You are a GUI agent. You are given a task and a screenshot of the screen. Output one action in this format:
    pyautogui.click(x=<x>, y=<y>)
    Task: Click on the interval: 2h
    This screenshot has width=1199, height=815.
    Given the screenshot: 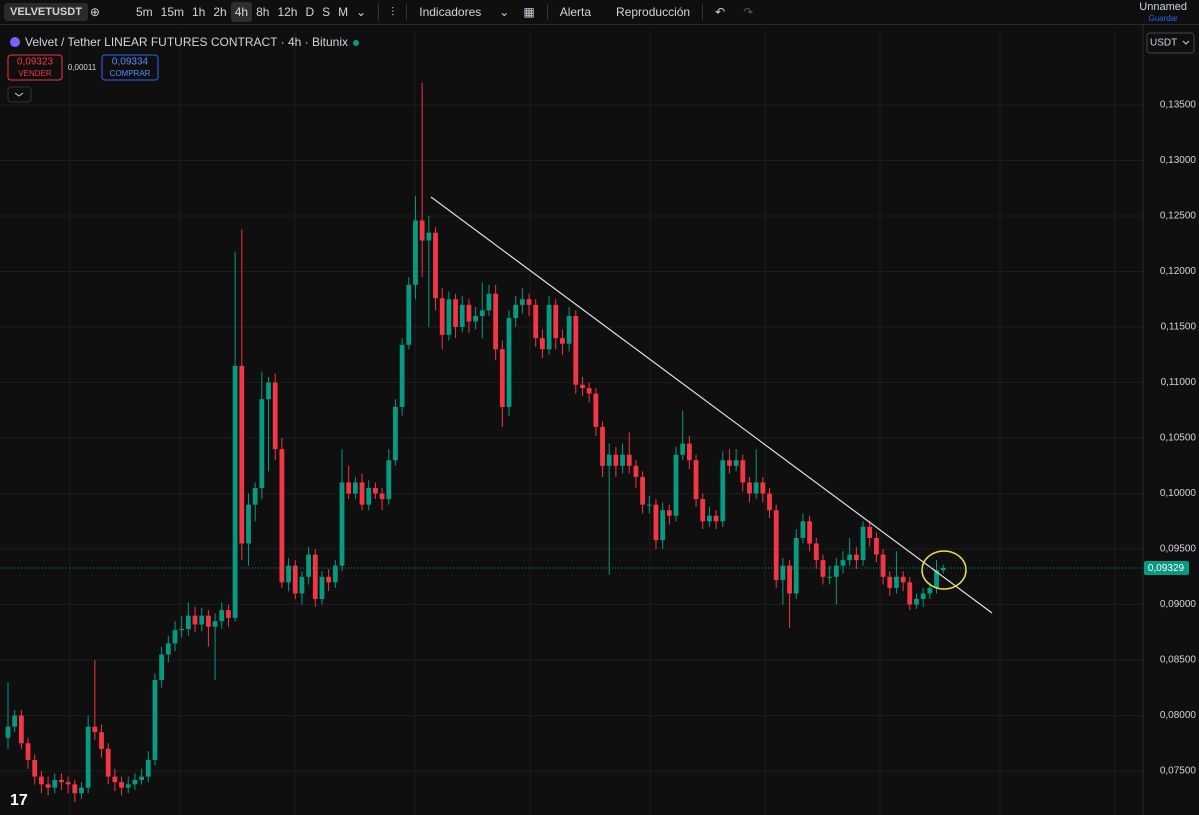 What is the action you would take?
    pyautogui.click(x=220, y=12)
    